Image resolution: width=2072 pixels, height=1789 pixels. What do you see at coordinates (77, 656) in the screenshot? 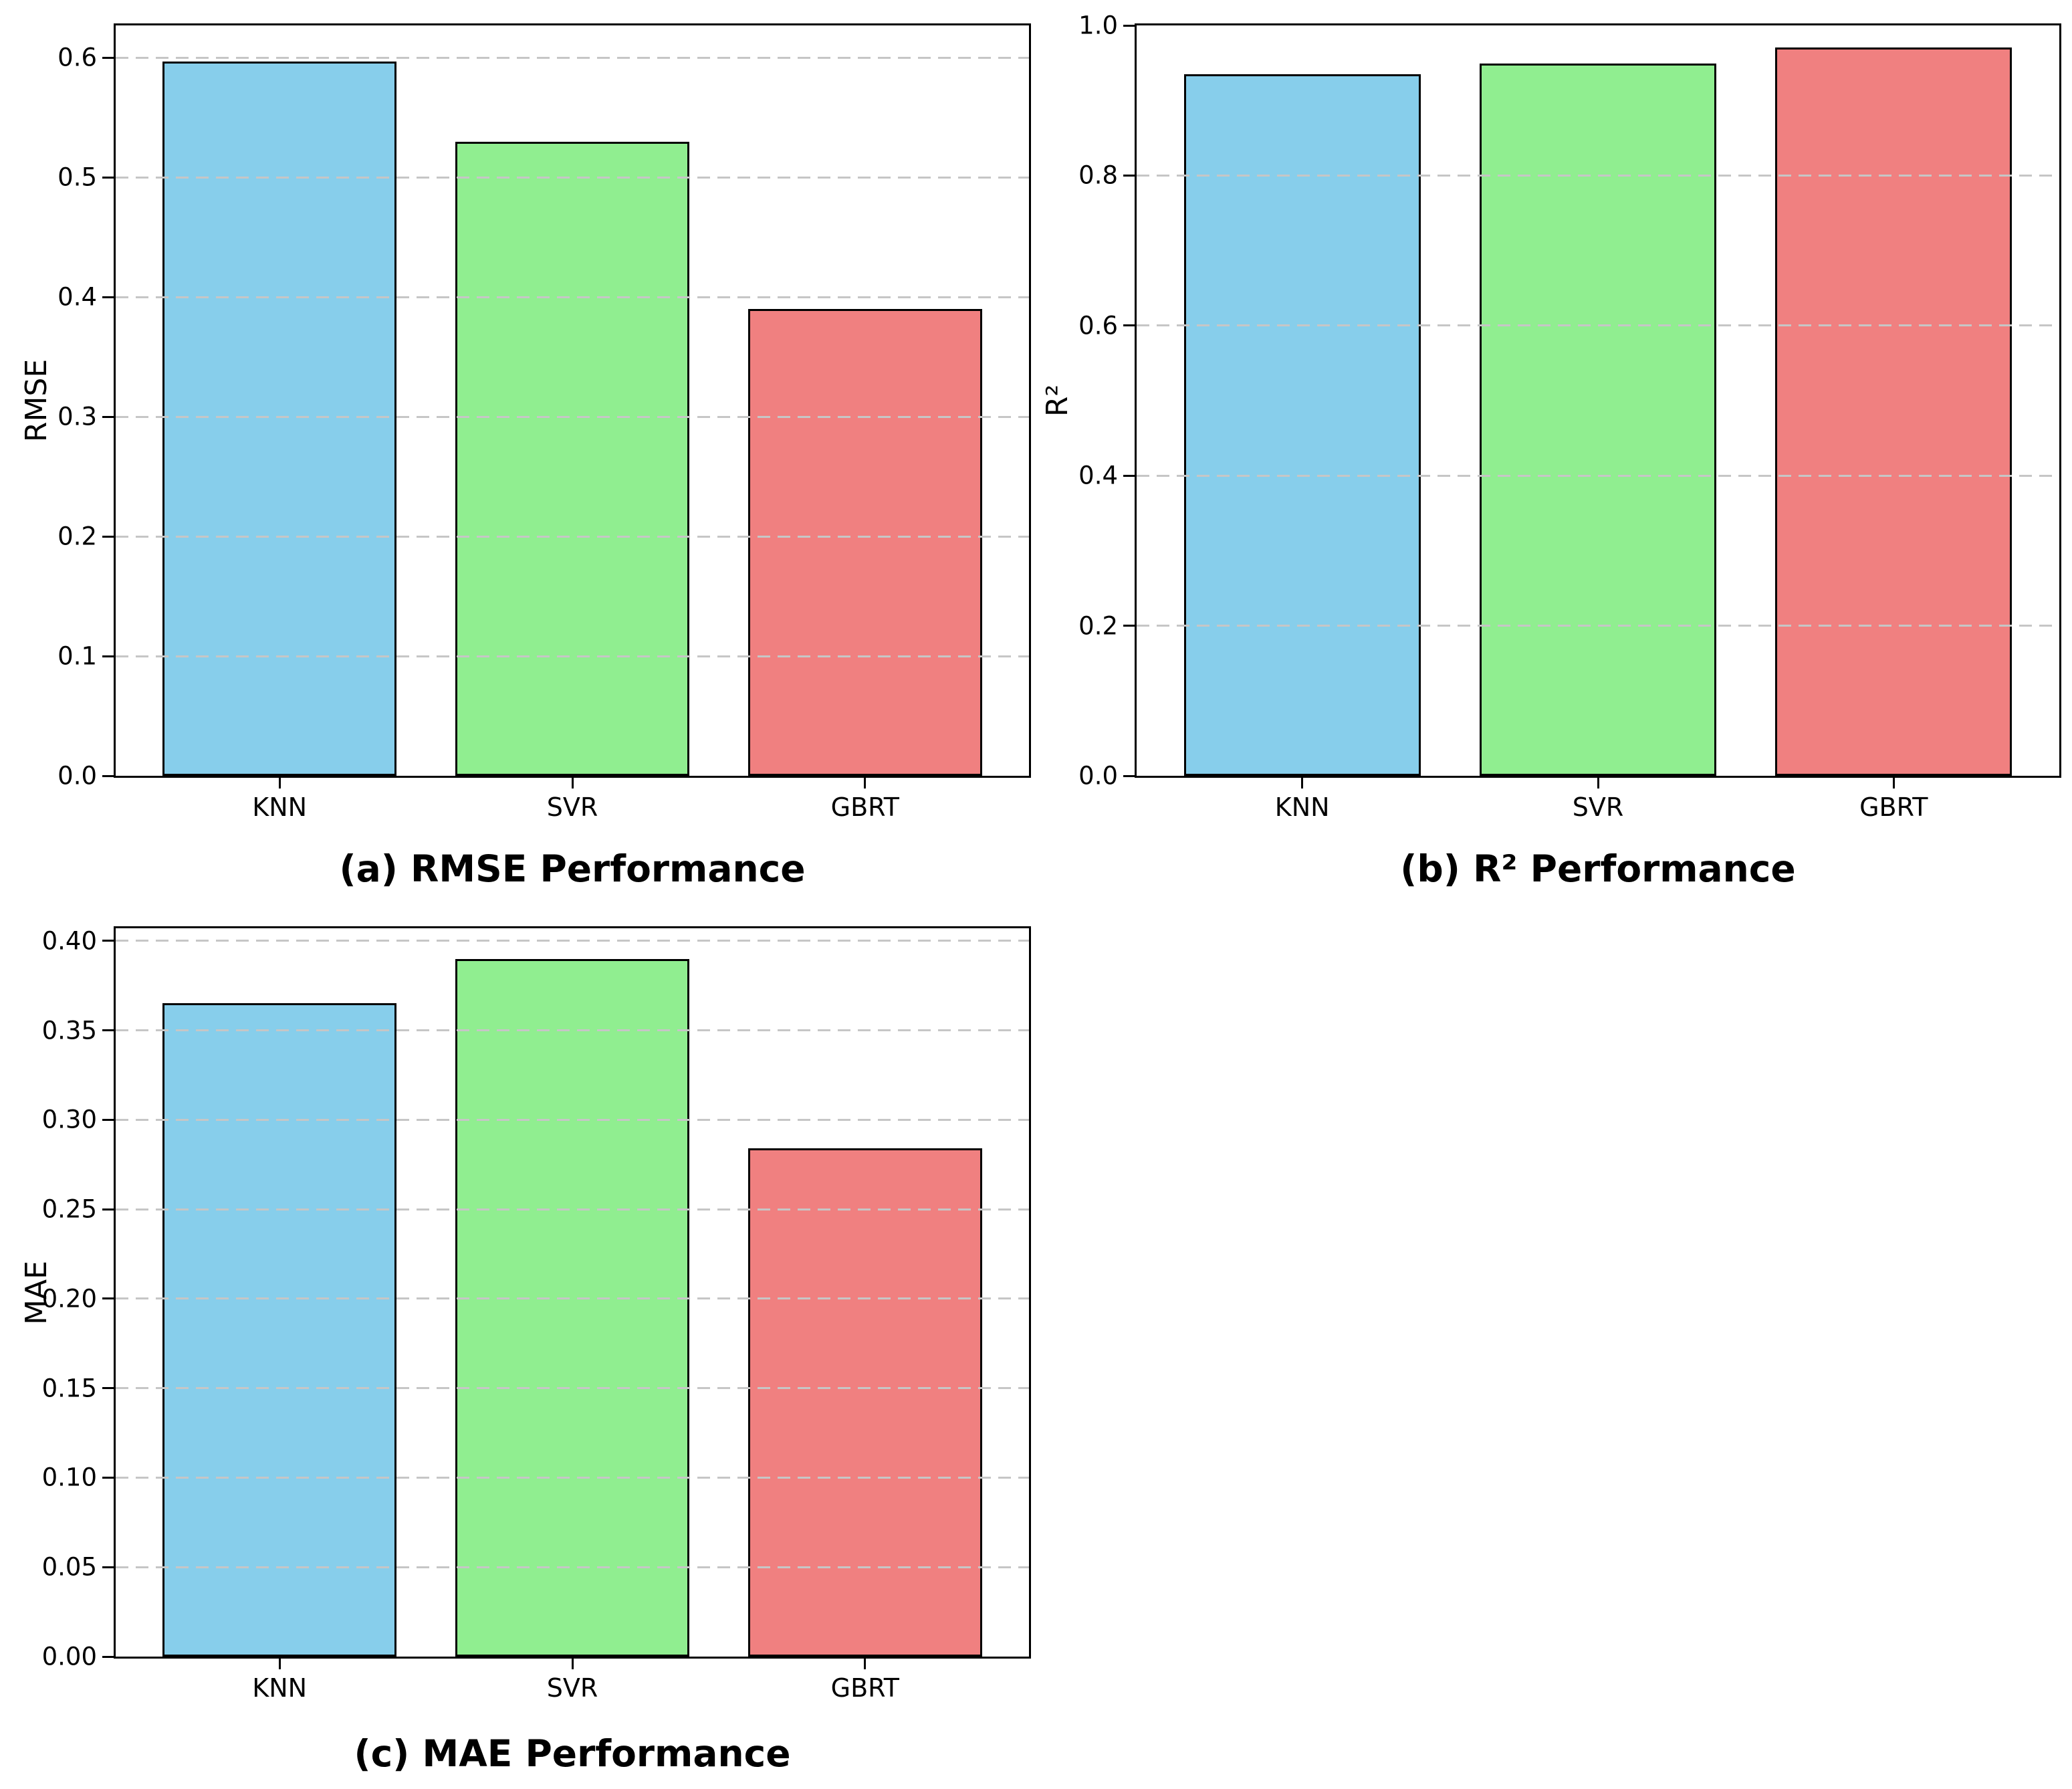
I see `y-tick-label: 0.1` at bounding box center [77, 656].